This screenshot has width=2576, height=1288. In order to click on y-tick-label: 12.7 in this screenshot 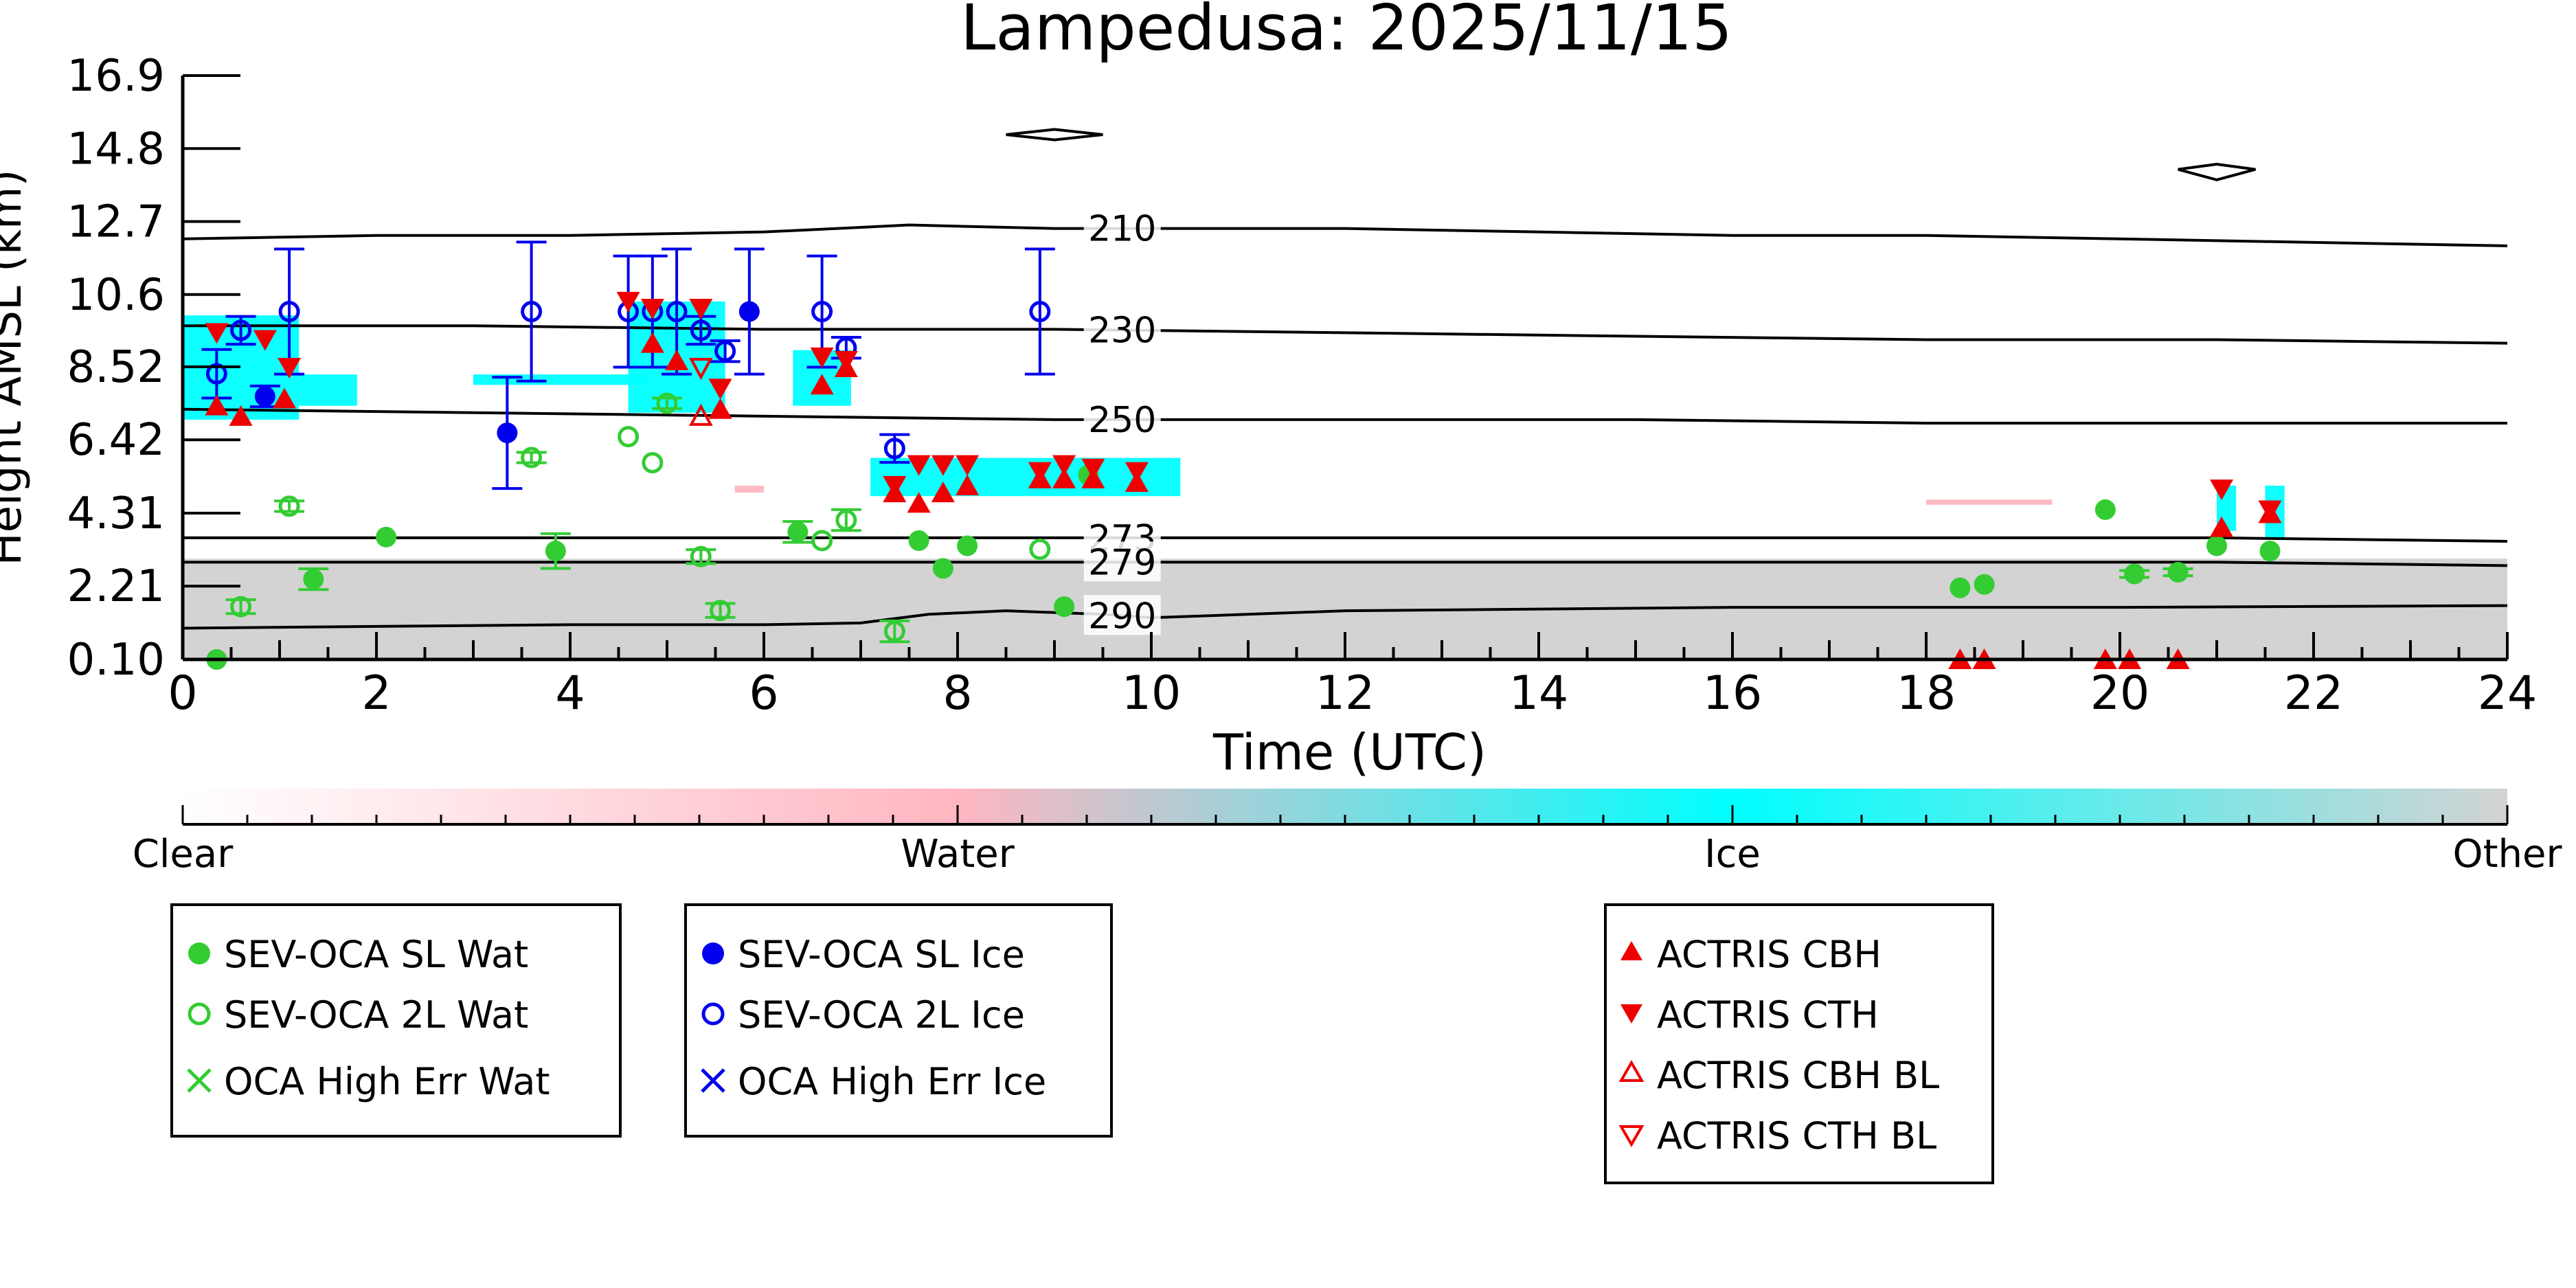, I will do `click(116, 222)`.